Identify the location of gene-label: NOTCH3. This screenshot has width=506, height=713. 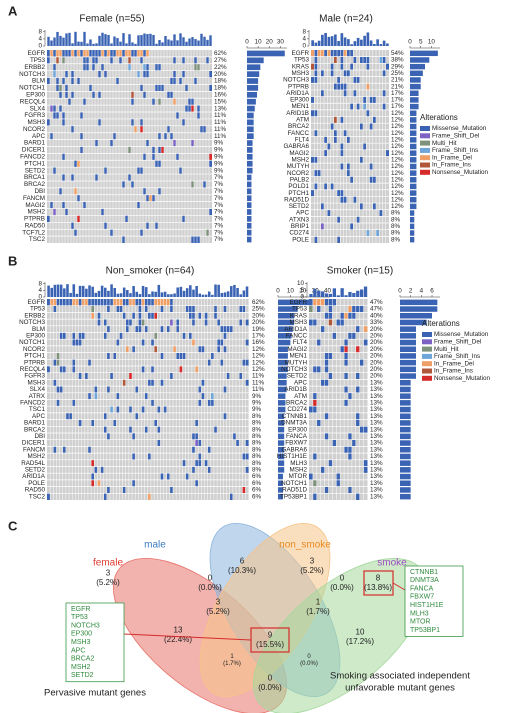
(32, 322).